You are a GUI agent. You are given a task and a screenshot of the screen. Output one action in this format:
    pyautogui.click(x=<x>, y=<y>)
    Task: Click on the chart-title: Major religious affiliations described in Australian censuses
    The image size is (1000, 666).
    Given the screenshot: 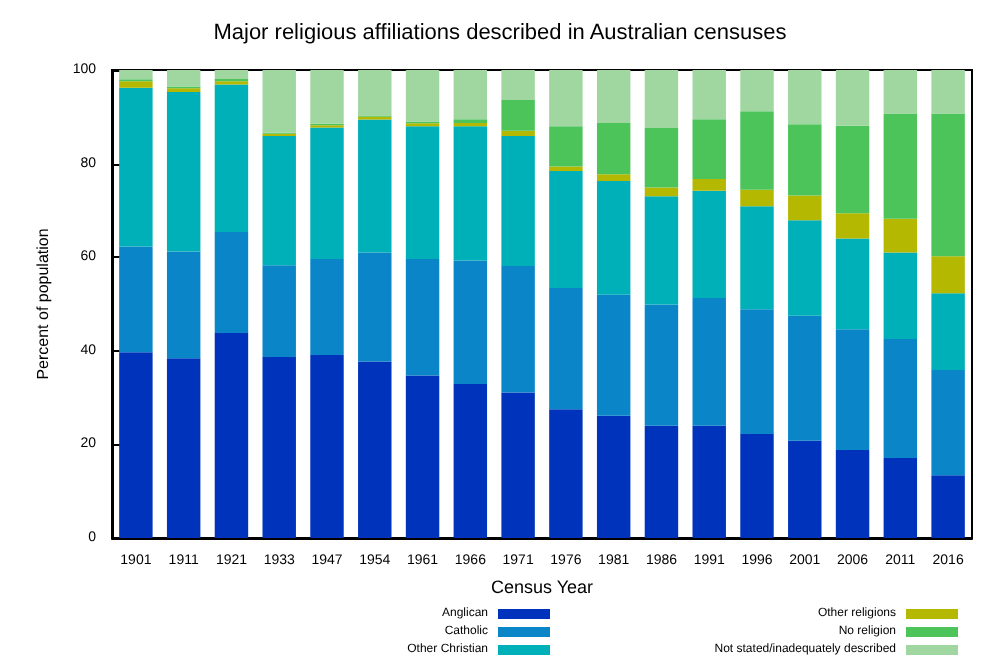 What is the action you would take?
    pyautogui.click(x=500, y=33)
    